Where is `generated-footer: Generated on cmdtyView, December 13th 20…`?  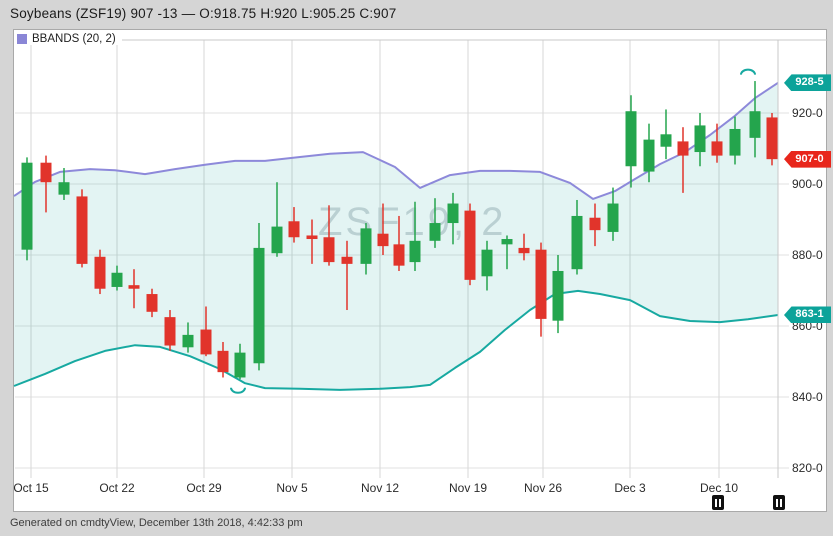 generated-footer: Generated on cmdtyView, December 13th 20… is located at coordinates (156, 523).